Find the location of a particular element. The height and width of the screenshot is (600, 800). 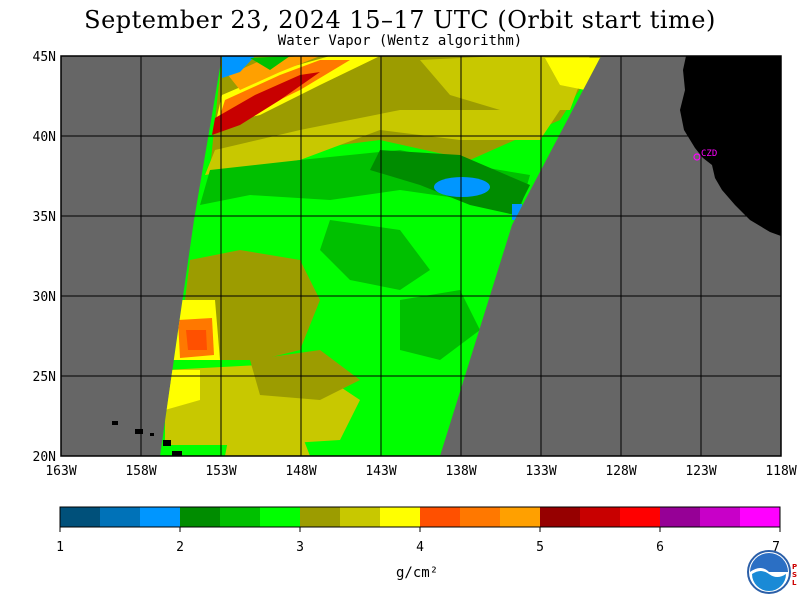

station-marker is located at coordinates (697, 157).